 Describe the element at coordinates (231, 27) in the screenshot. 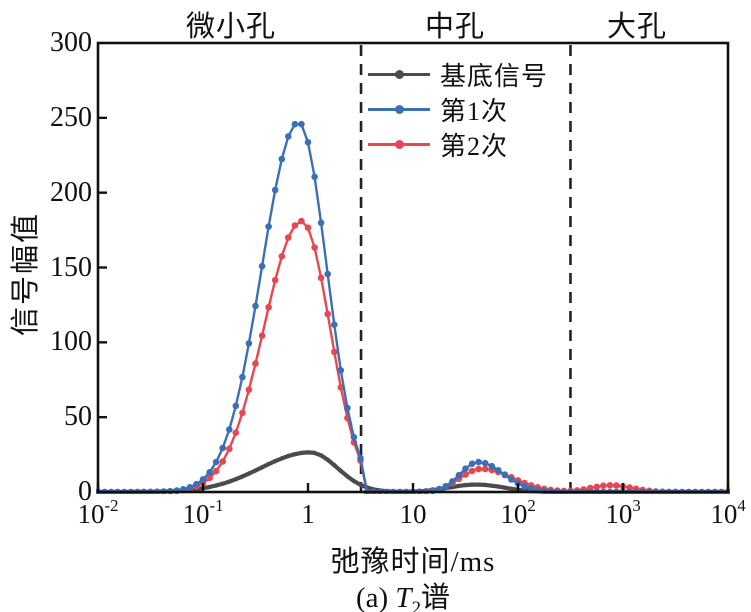

I see `region-label-micropore: 微小孔` at that location.